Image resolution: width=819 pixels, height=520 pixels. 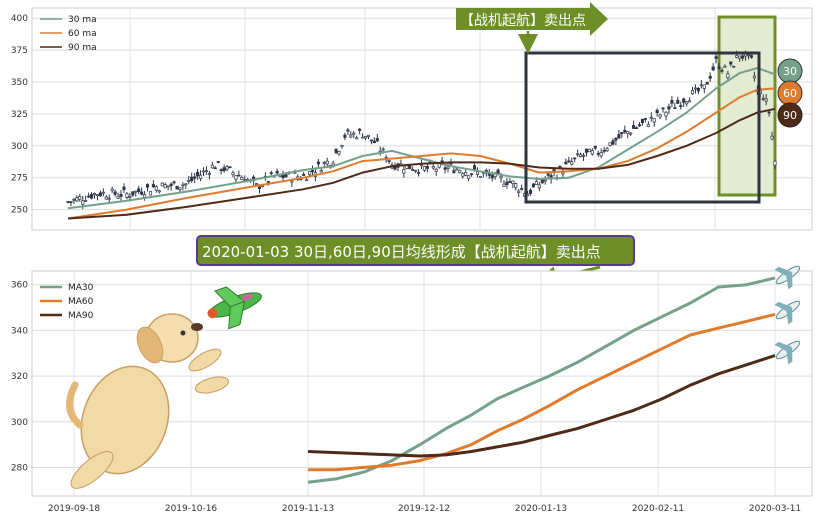 What do you see at coordinates (775, 509) in the screenshot?
I see `bottom-x-tick-label: 2020-03-11` at bounding box center [775, 509].